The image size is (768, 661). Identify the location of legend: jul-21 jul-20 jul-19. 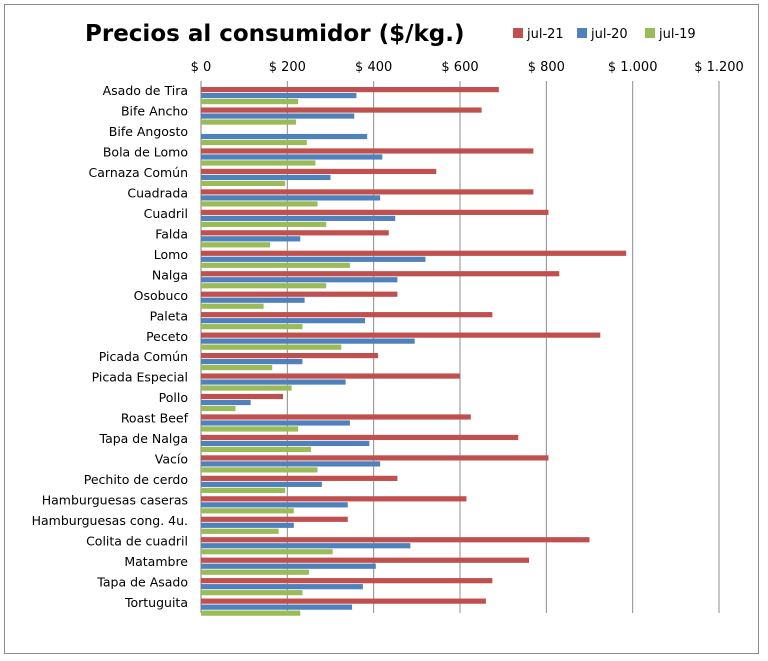
(604, 34).